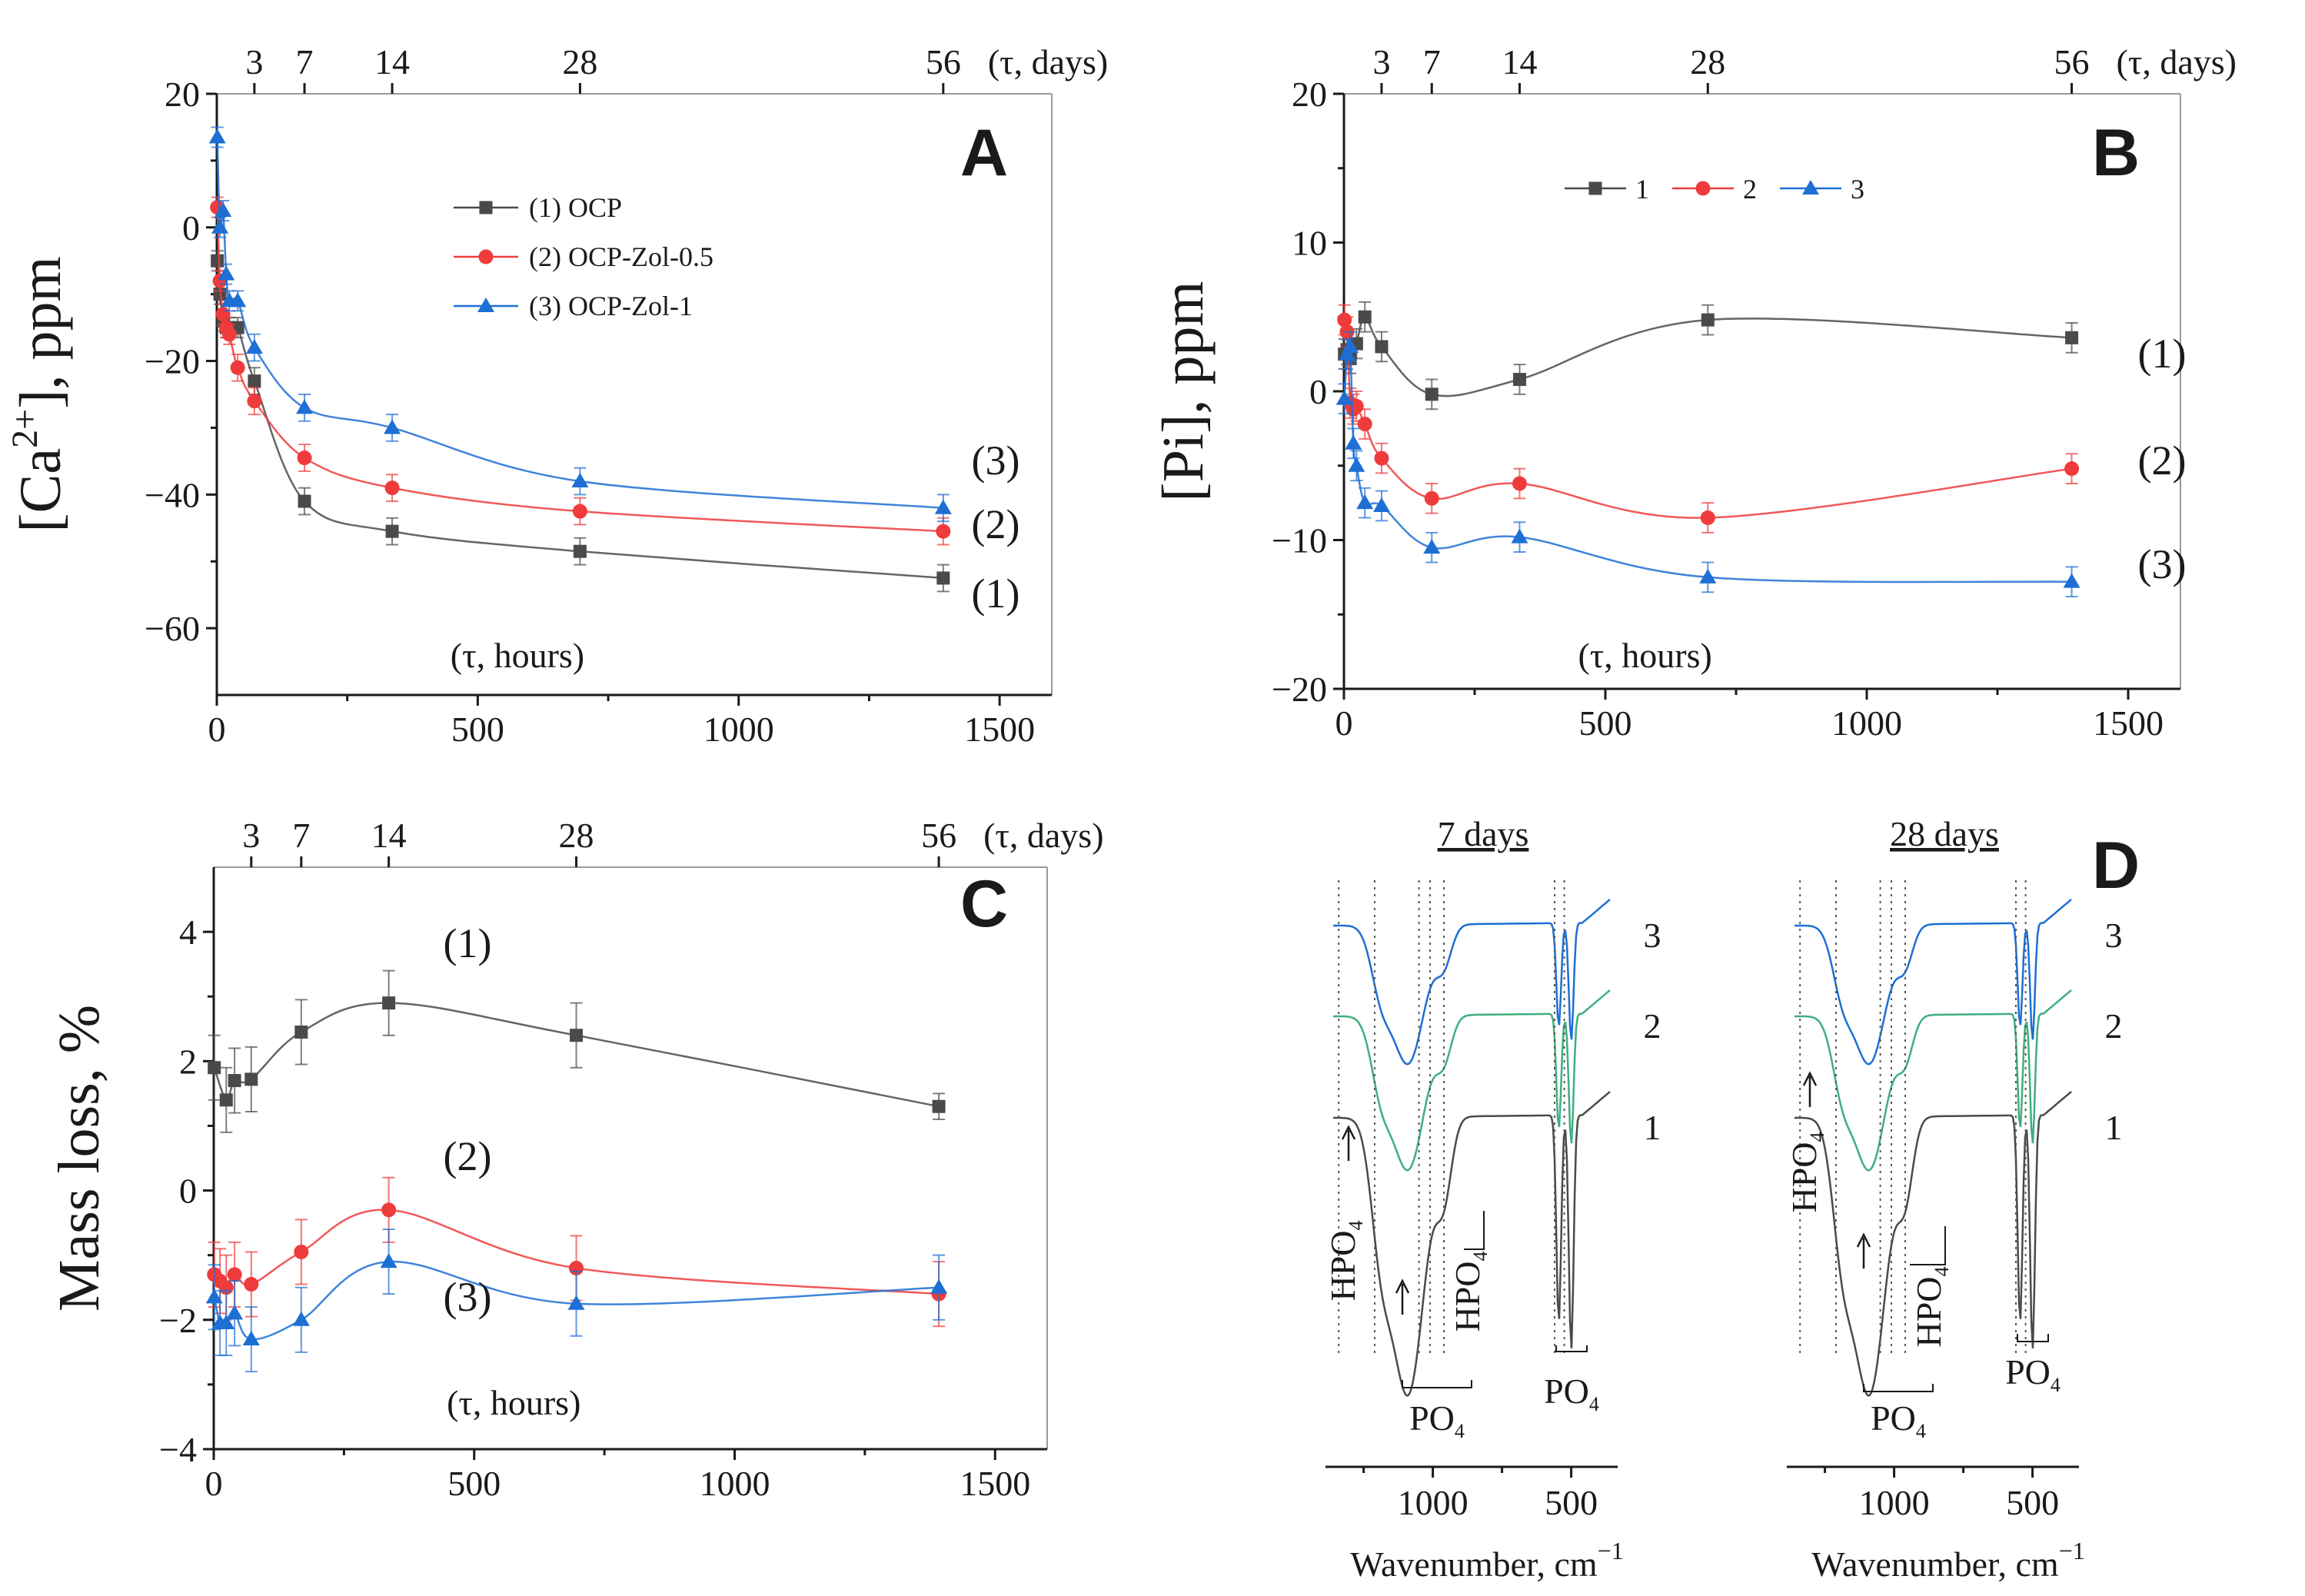  Describe the element at coordinates (172, 494) in the screenshot. I see `y-tick-label: −40` at that location.